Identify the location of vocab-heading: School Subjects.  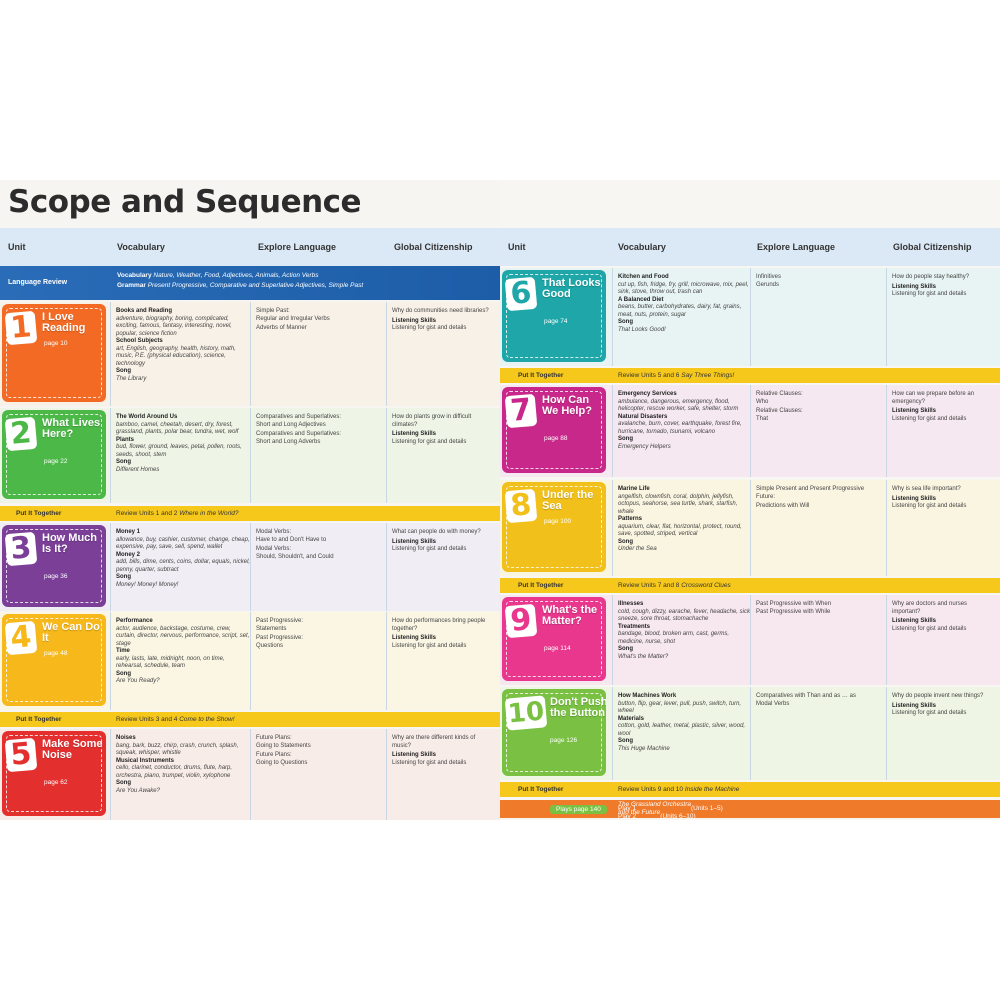
(139, 341).